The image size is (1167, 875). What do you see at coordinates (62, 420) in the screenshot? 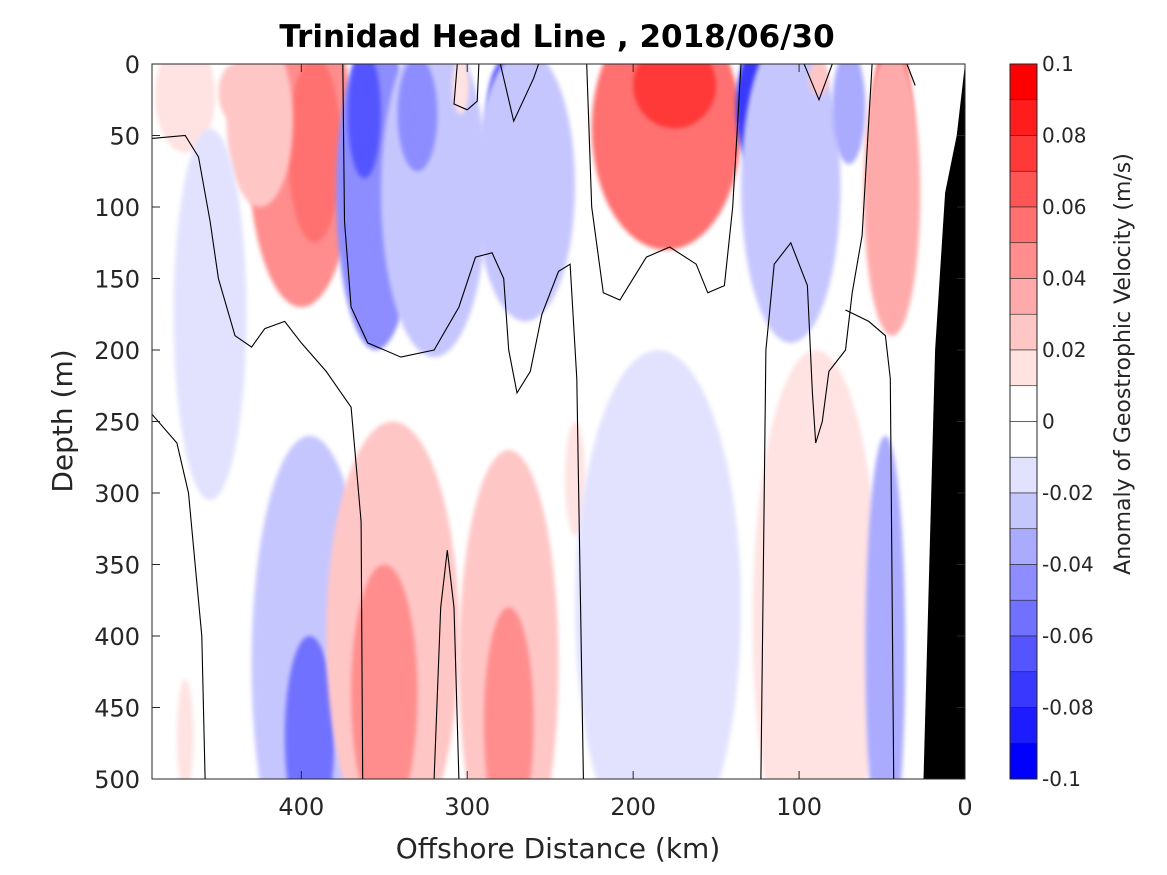
I see `y-axis-label: Depth (m)` at bounding box center [62, 420].